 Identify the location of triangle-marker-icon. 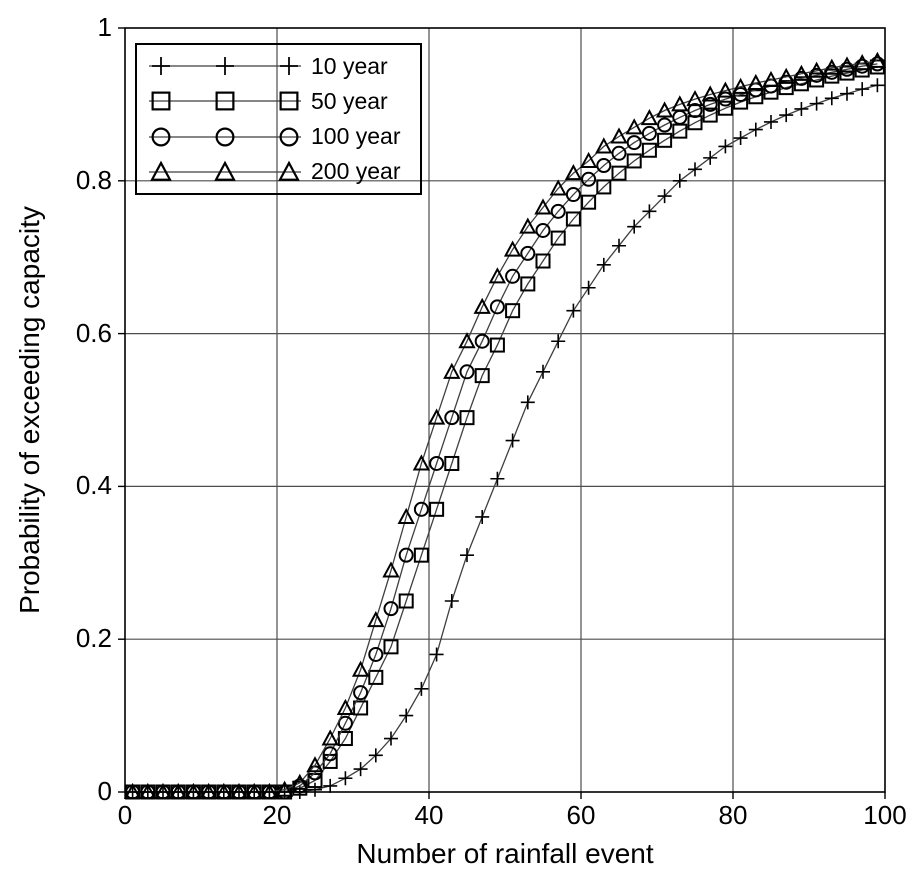
(225, 170).